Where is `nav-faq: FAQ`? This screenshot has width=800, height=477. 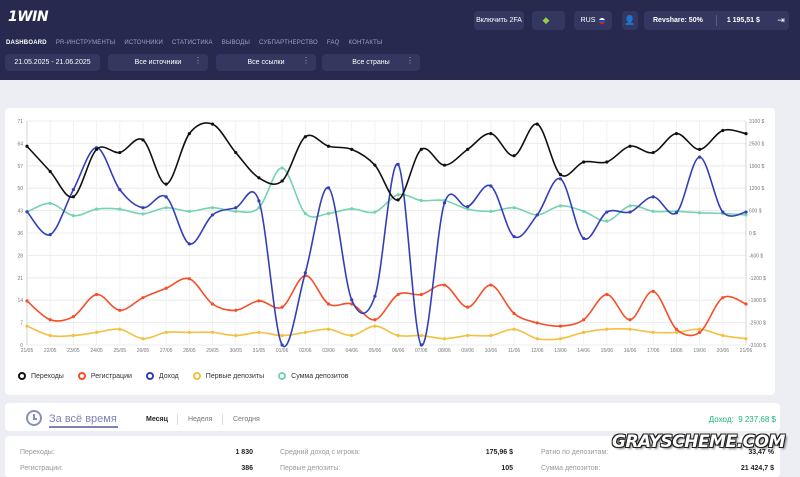
nav-faq: FAQ is located at coordinates (333, 43).